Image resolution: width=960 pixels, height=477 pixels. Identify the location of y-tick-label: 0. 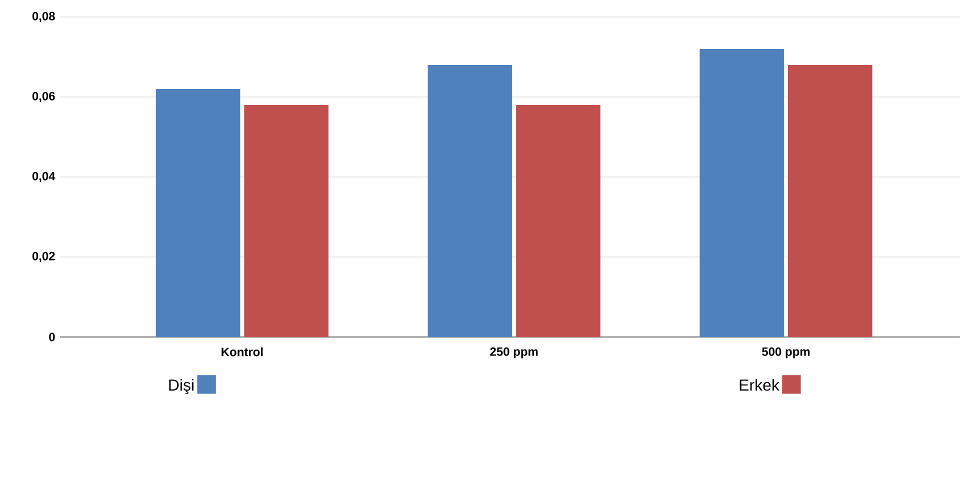
(52, 337).